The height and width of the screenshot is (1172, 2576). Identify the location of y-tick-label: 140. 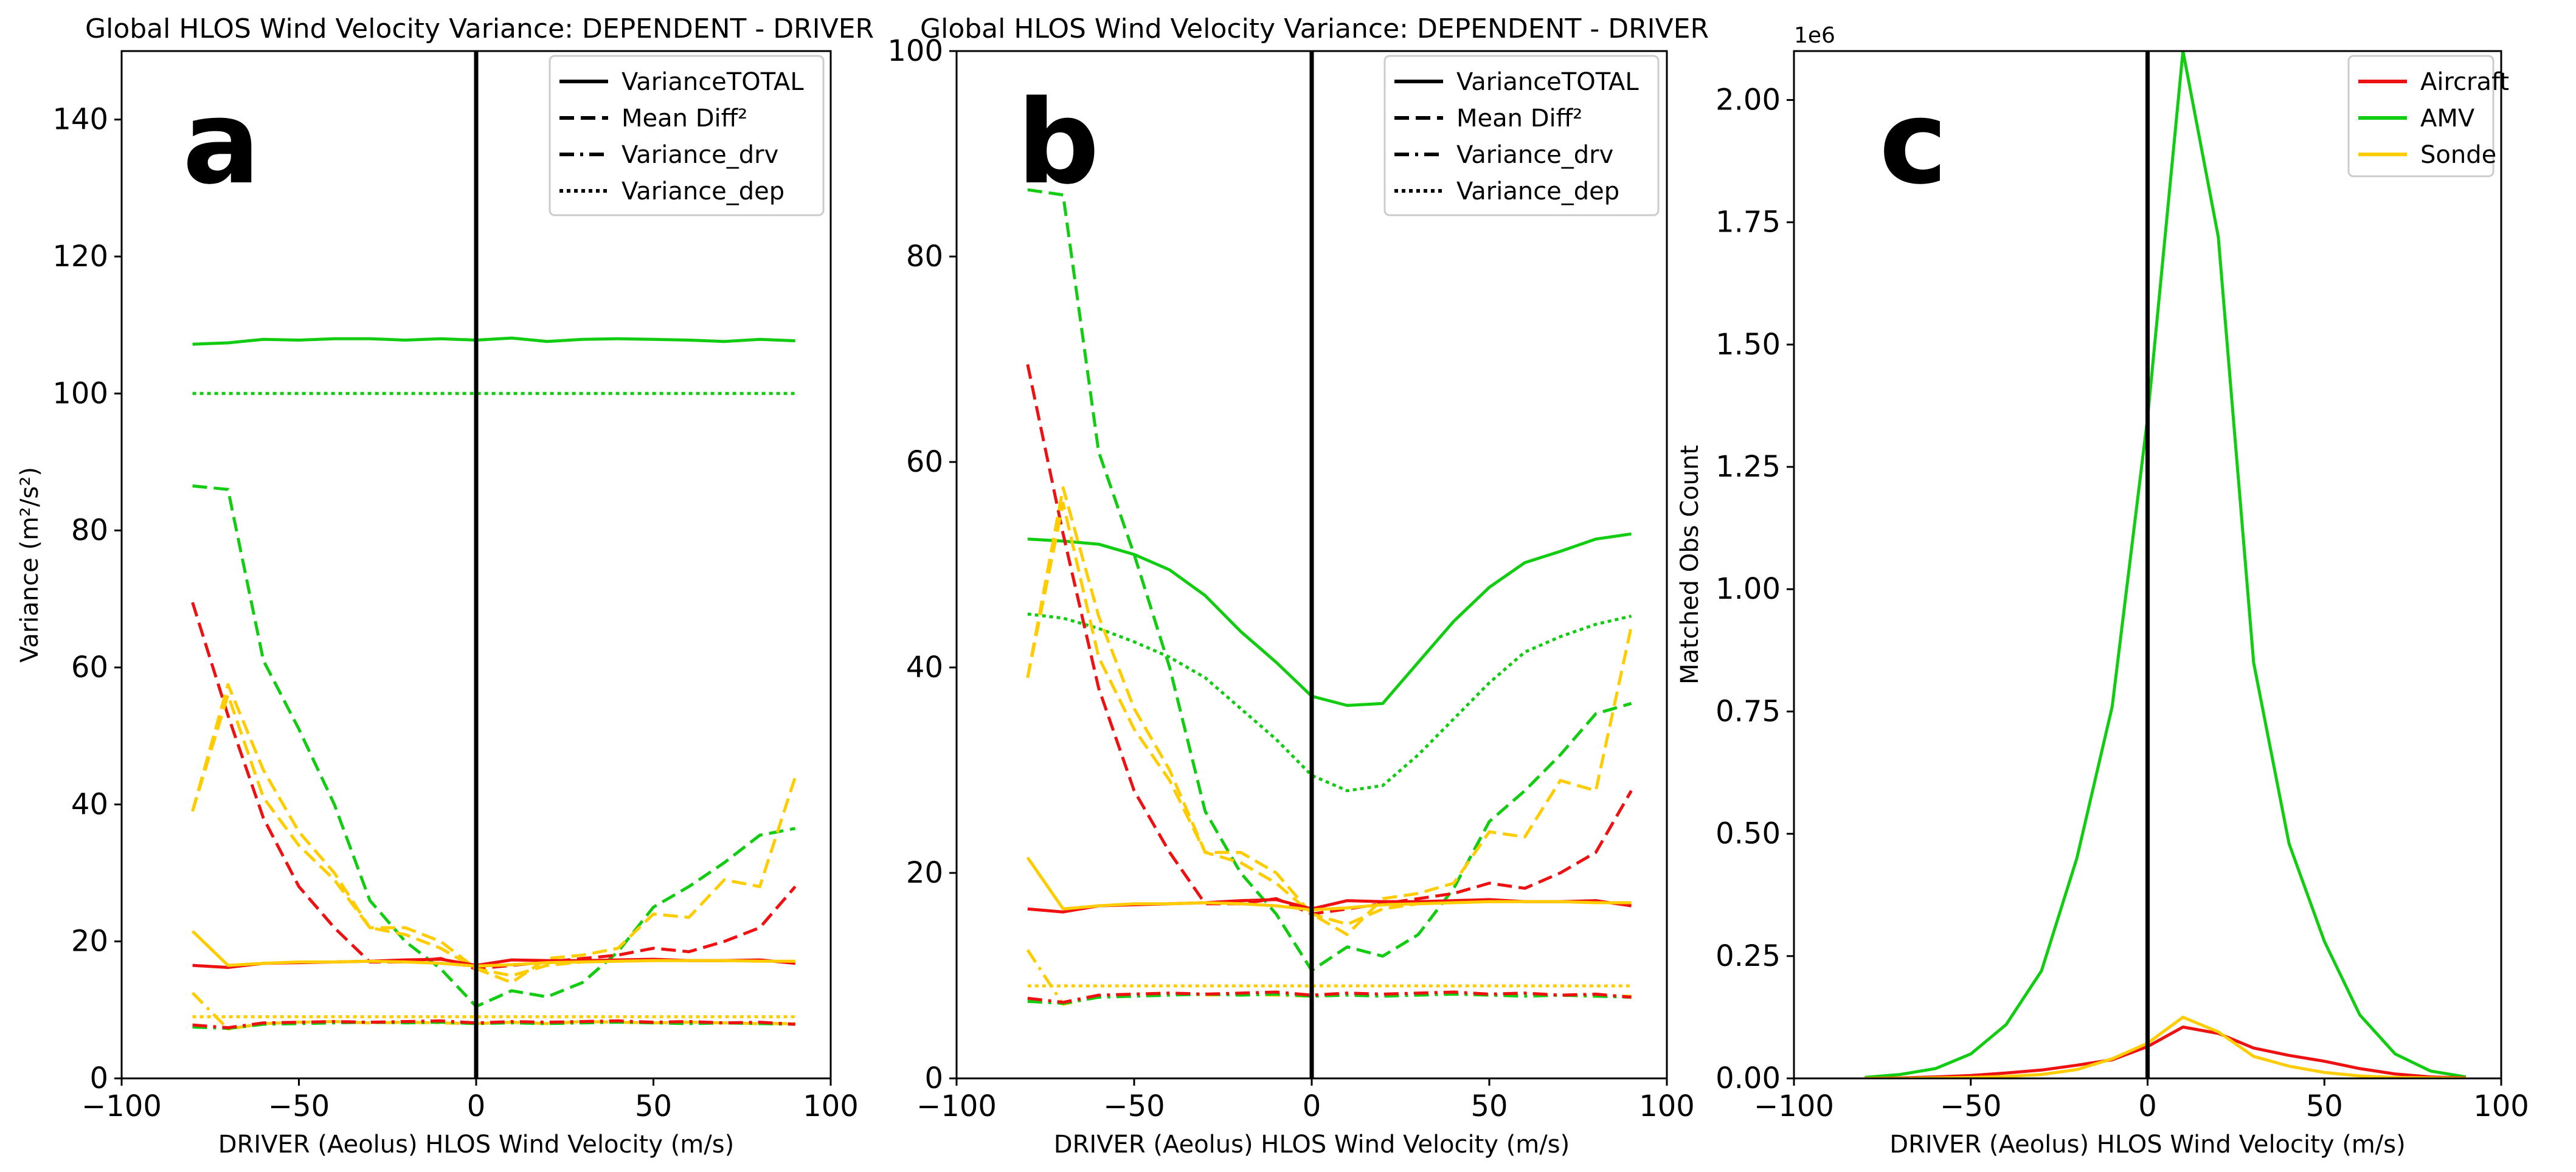
(80, 120).